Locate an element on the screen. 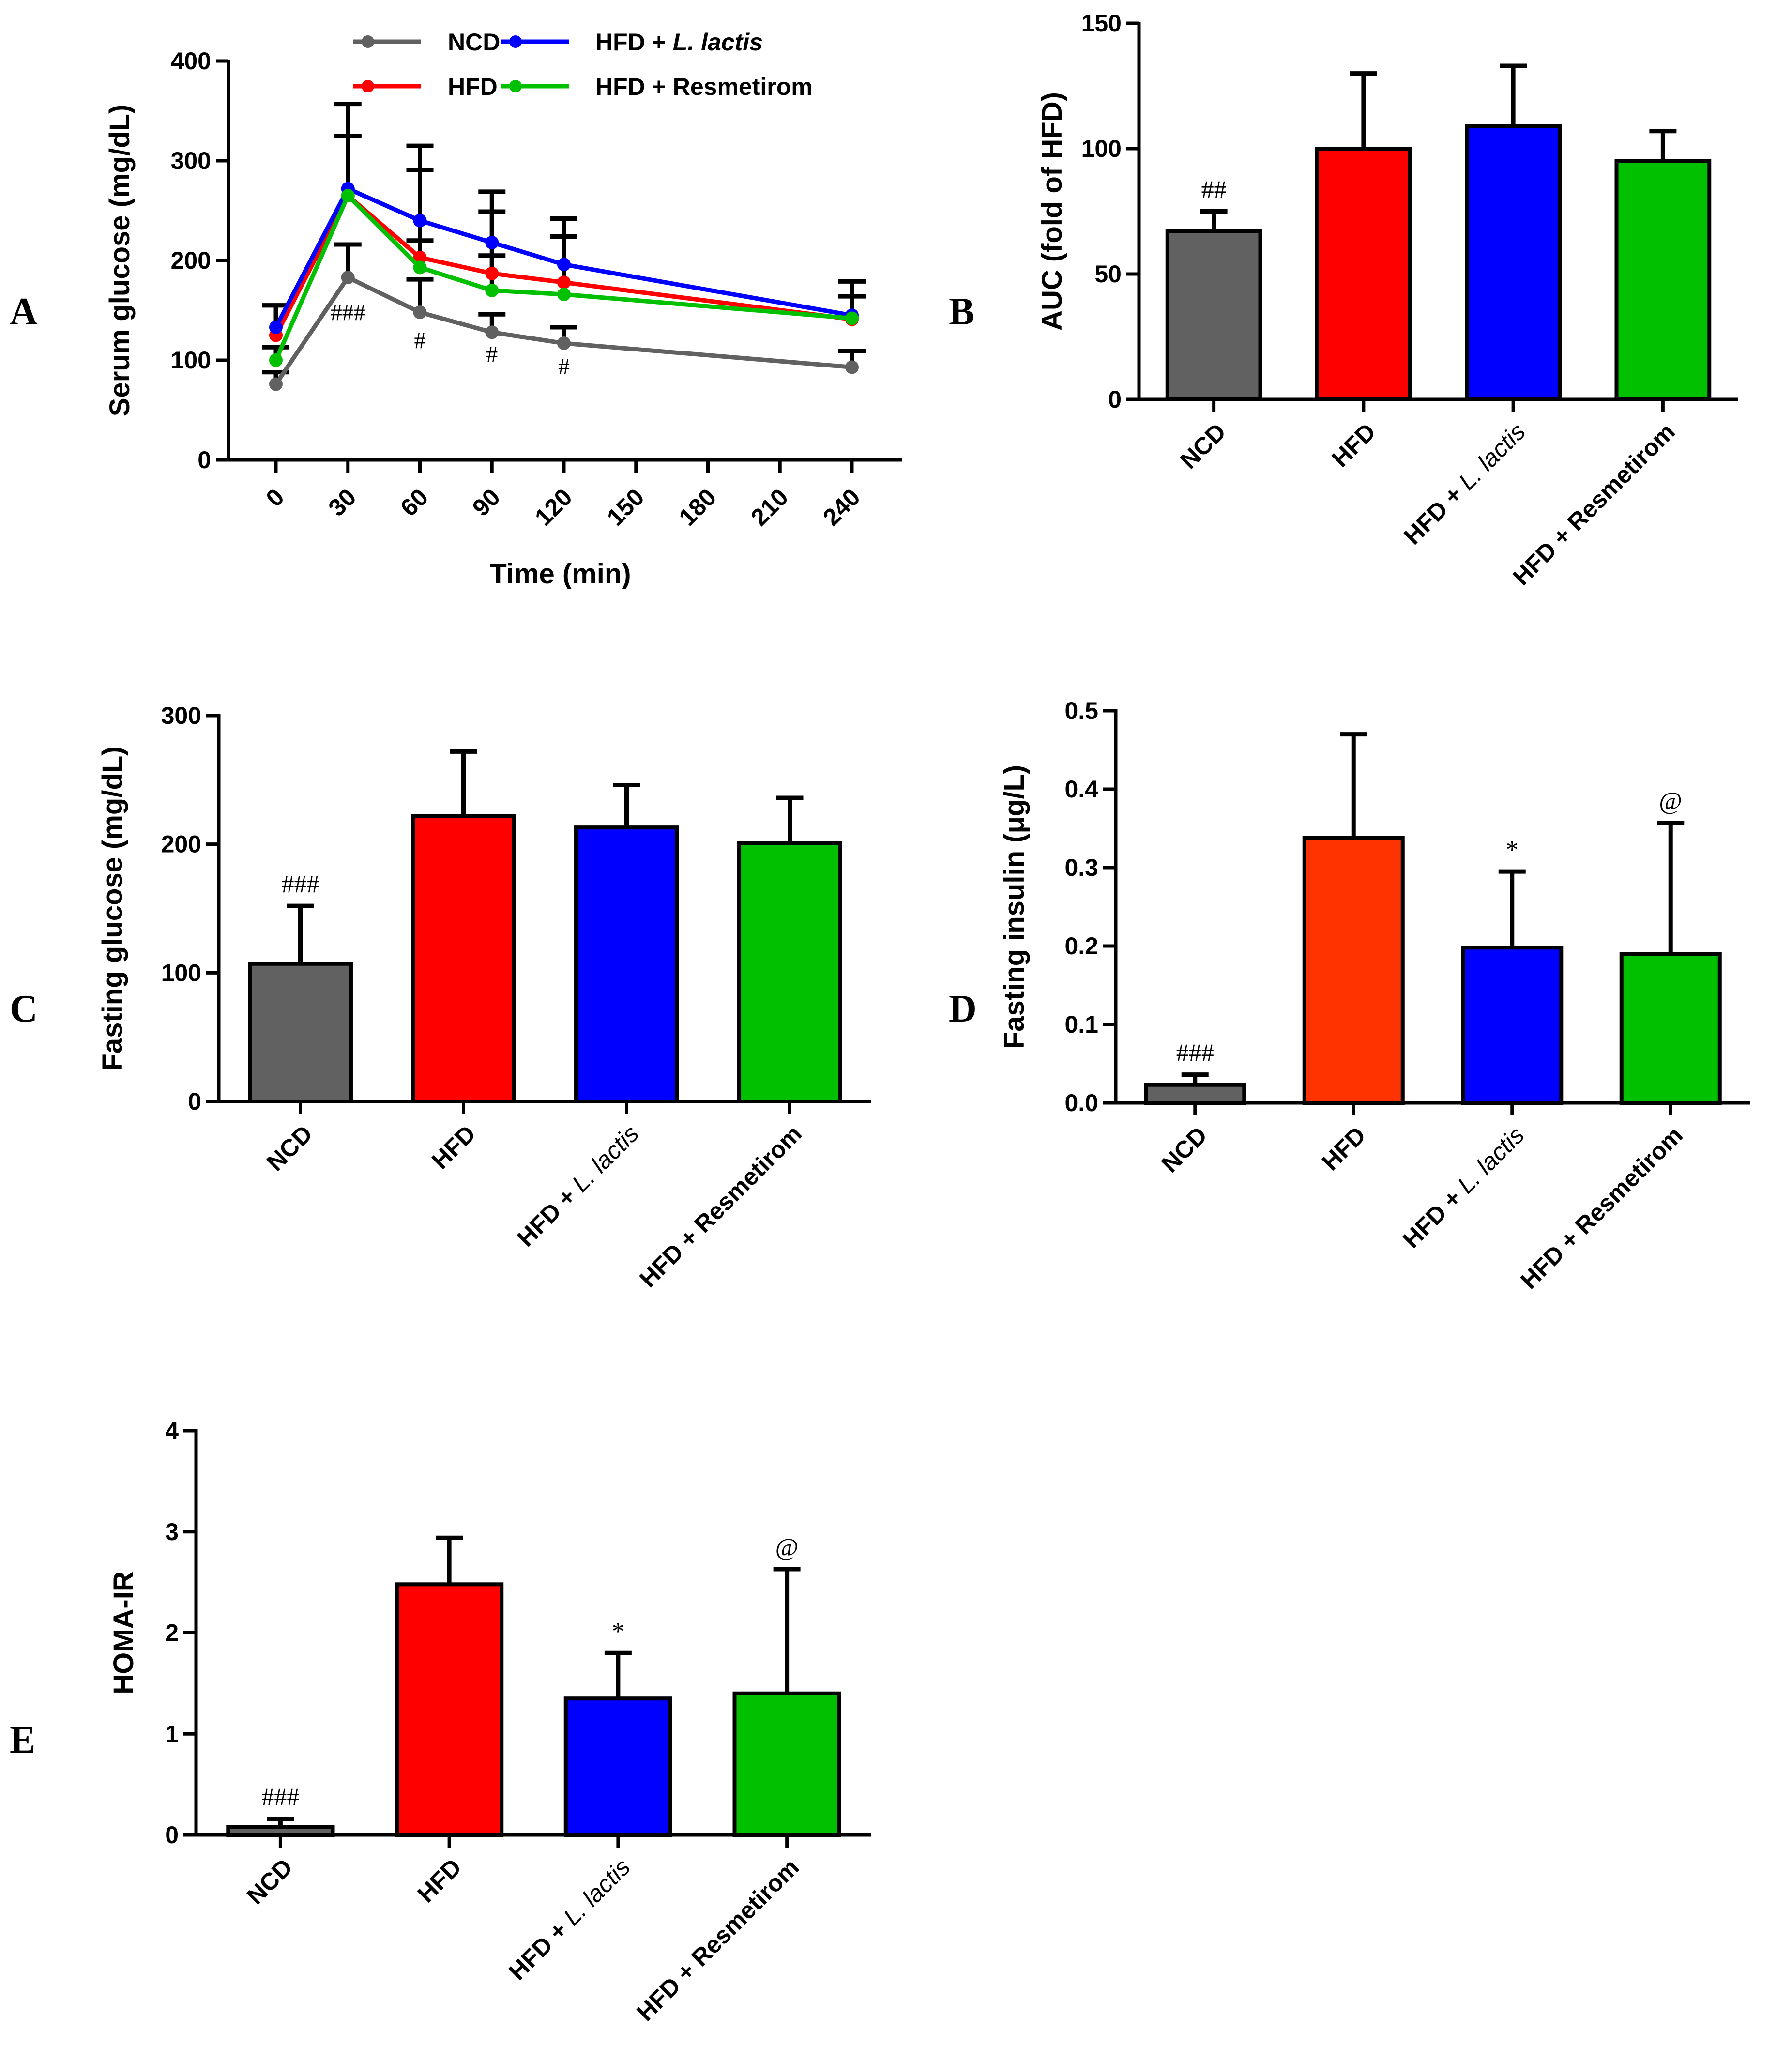 The image size is (1792, 2062). e-y-tick-label: 2 is located at coordinates (172, 1633).